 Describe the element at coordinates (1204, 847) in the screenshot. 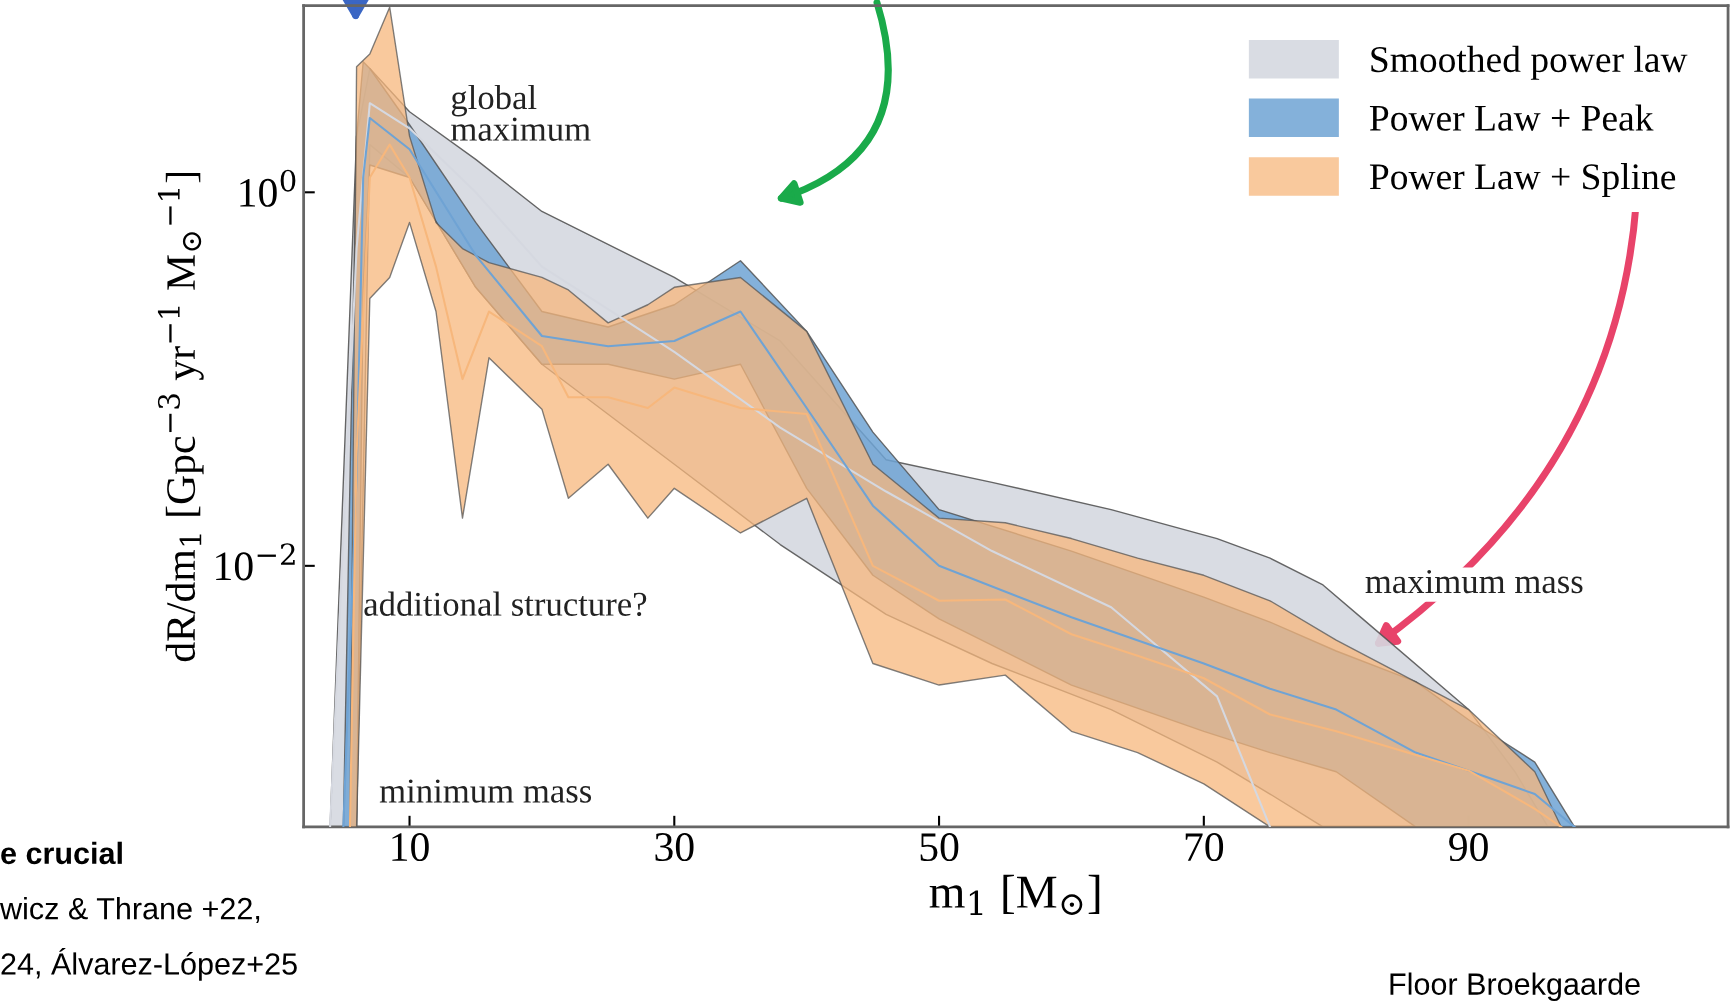

I see `x-tick-label: 70` at that location.